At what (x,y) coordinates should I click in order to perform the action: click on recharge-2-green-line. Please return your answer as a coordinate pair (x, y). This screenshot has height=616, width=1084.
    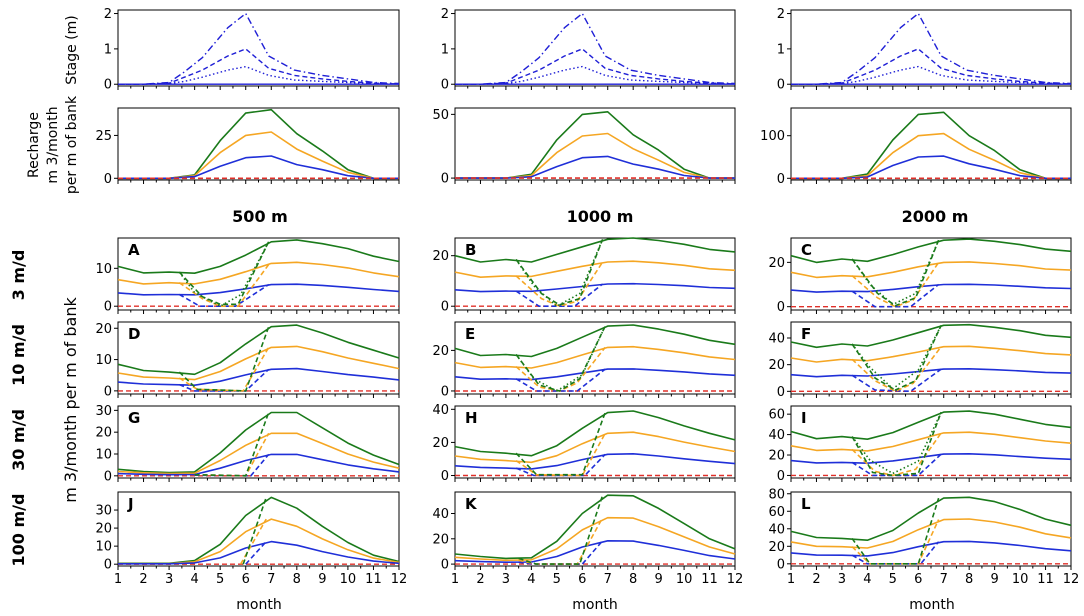
    Looking at the image, I should click on (595, 145).